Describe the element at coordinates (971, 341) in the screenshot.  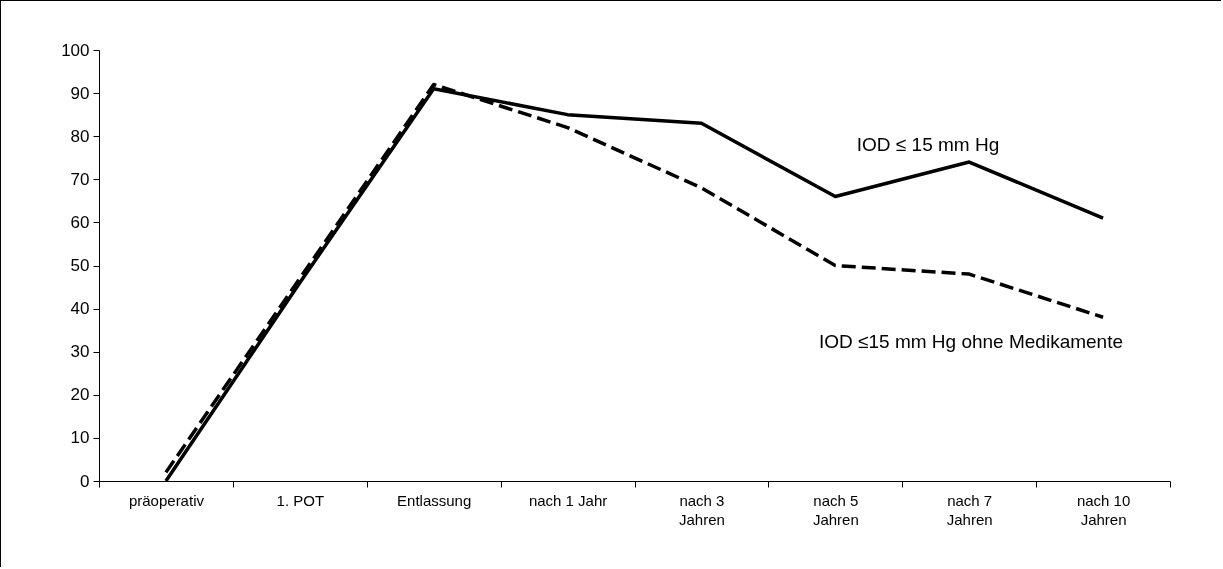
I see `series-label: IOD ≤15 mm Hg ohne Medikamente` at that location.